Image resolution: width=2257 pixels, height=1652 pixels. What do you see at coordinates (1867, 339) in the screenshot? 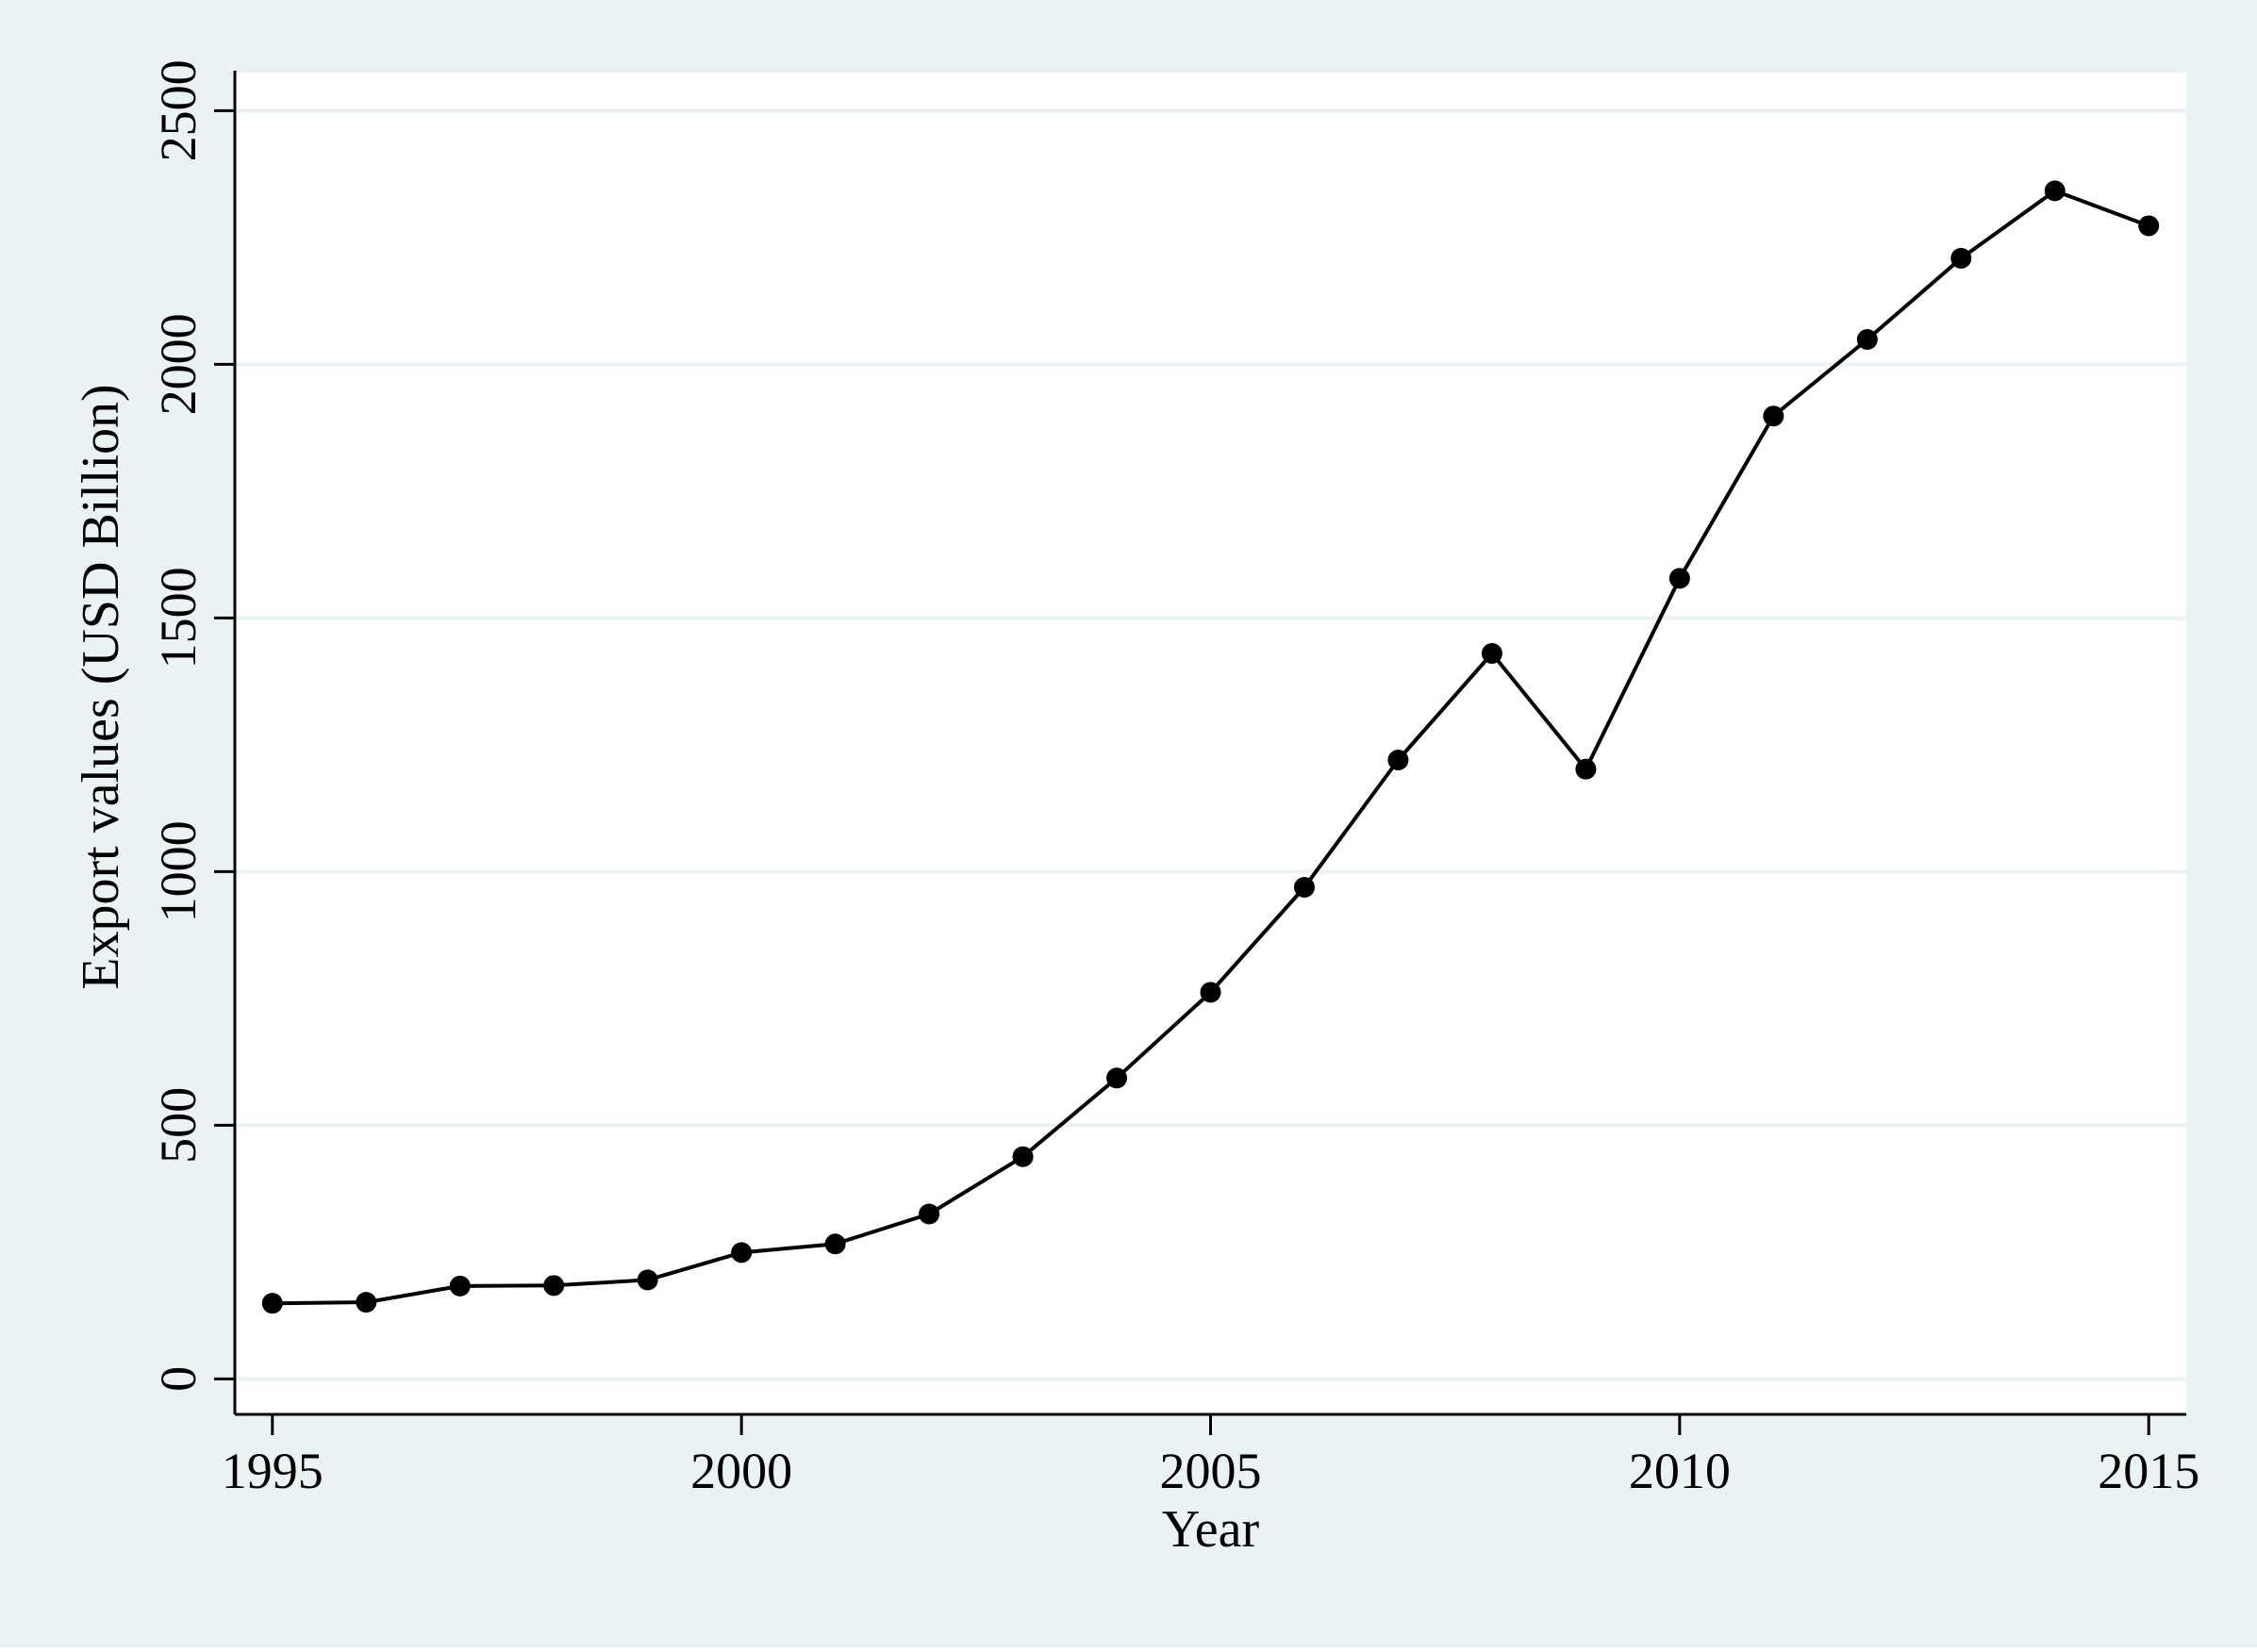
I see `data-point-2012` at bounding box center [1867, 339].